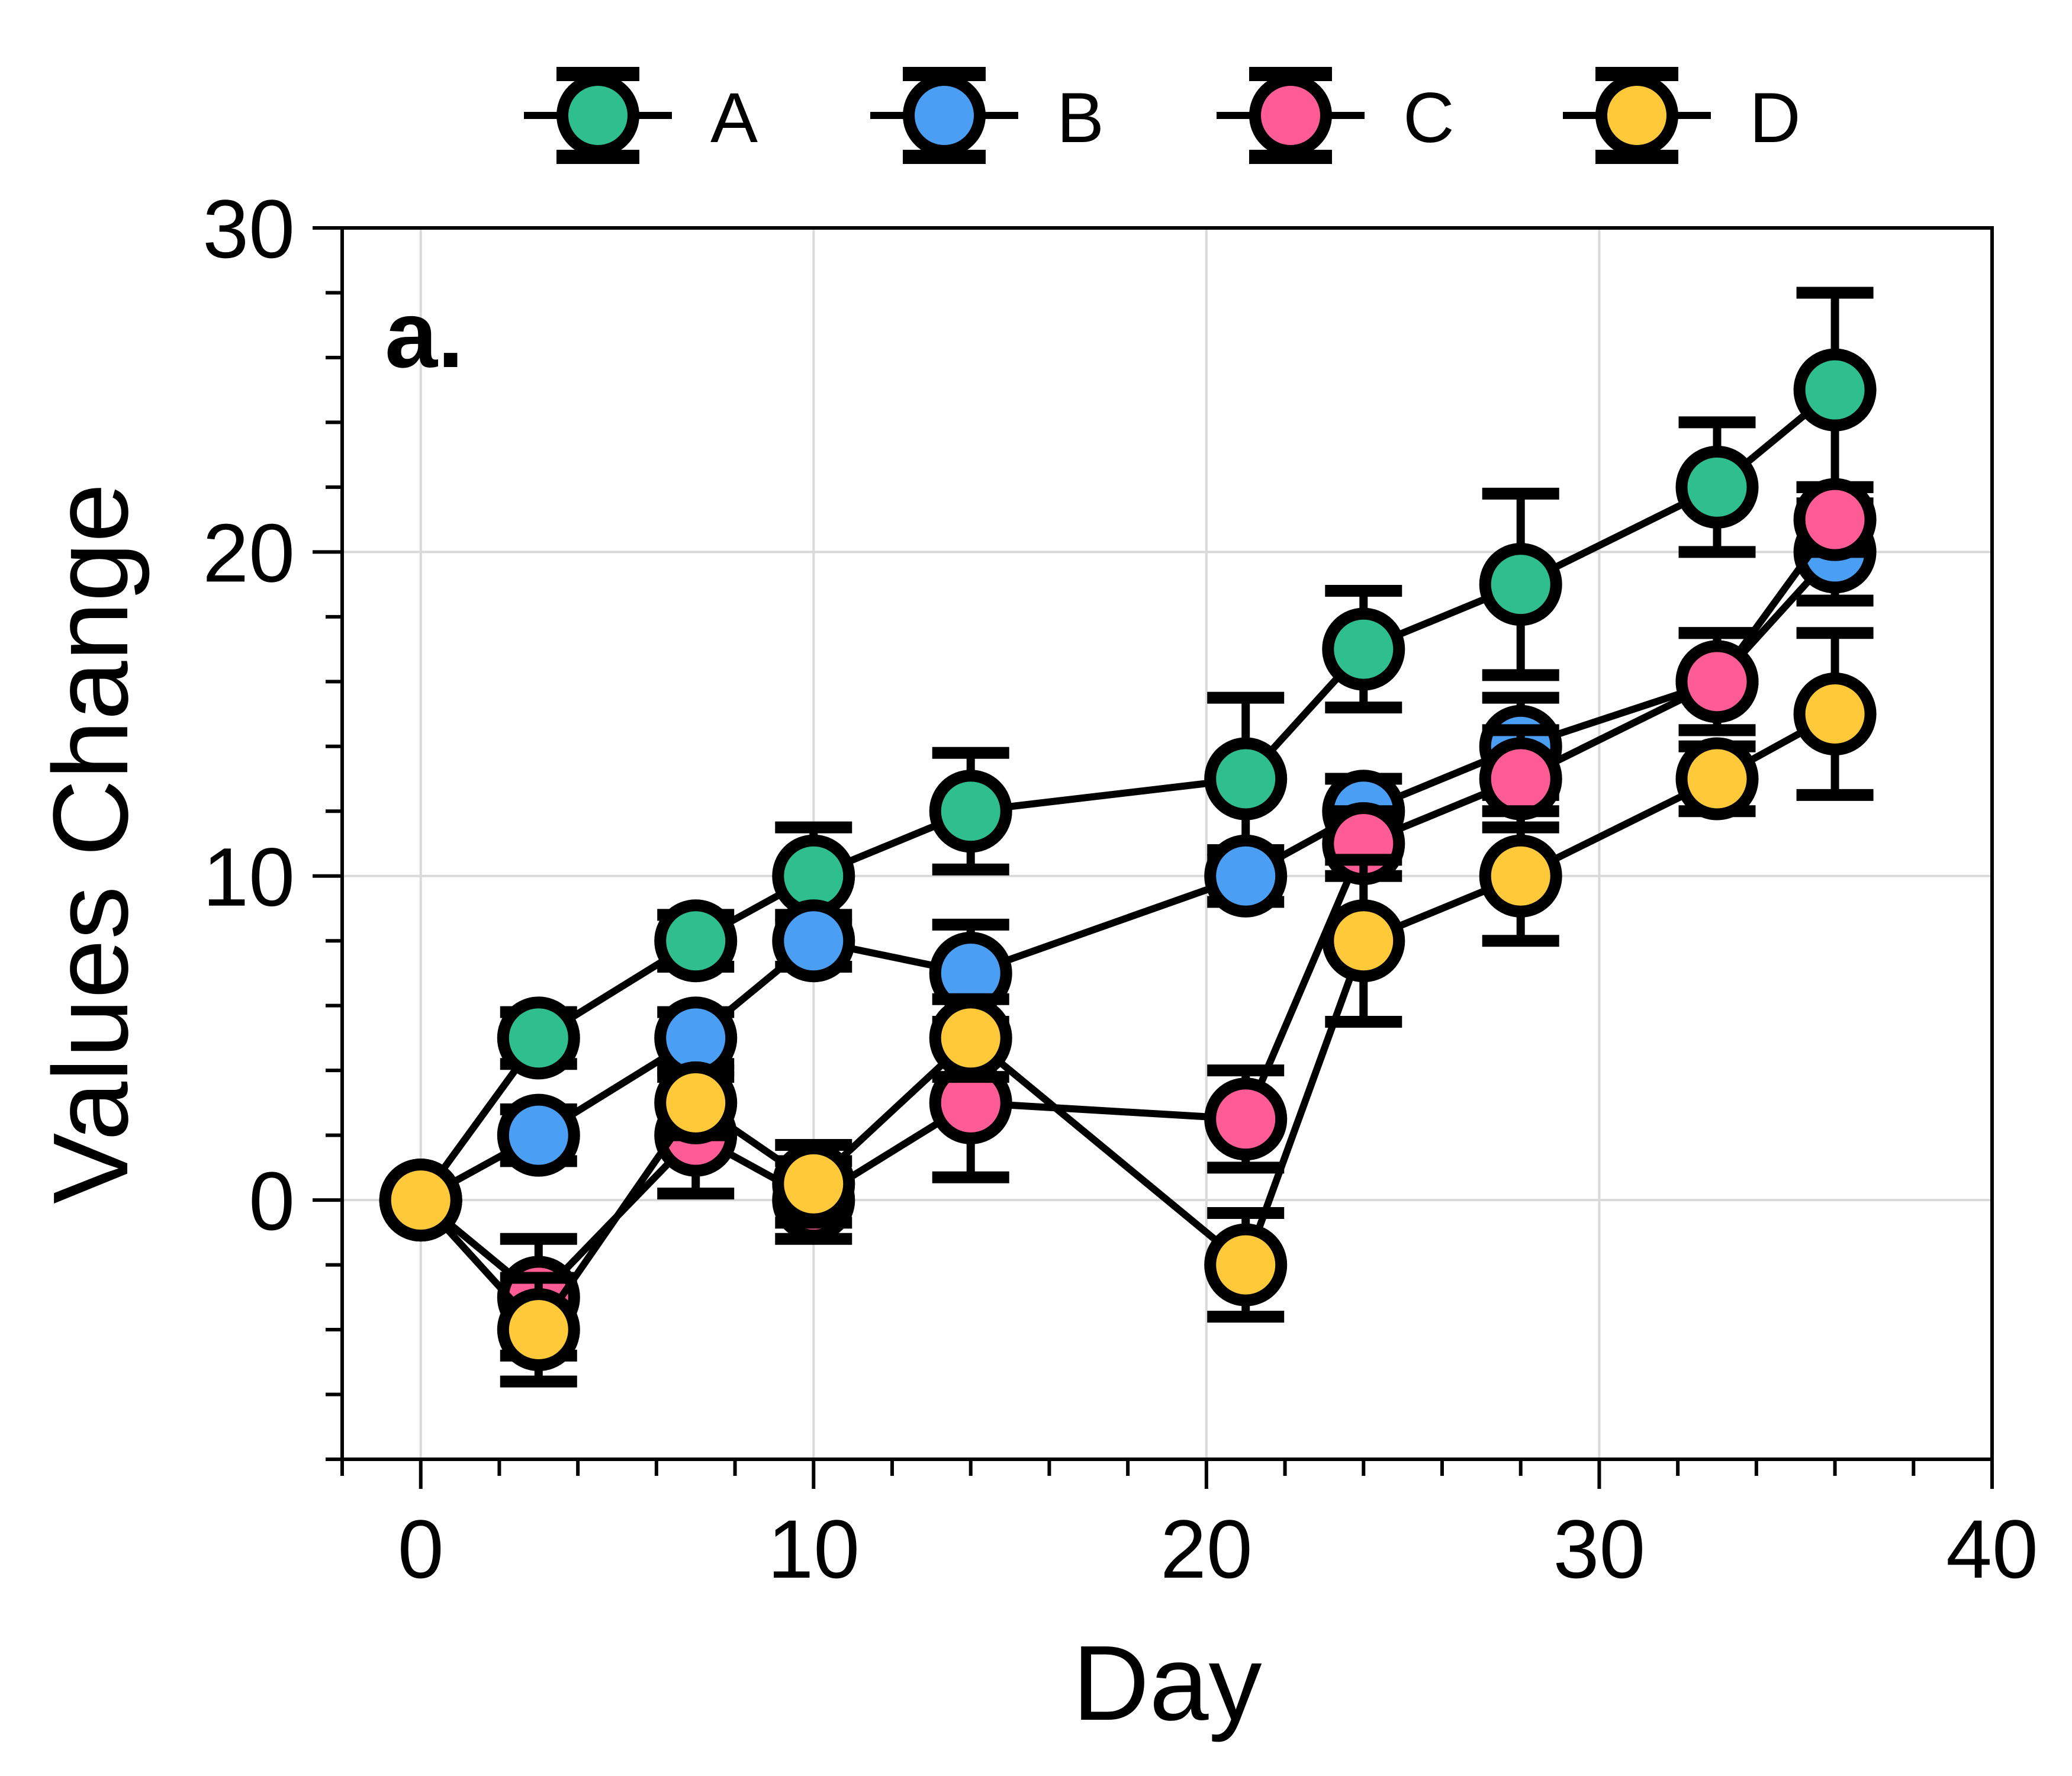 The image size is (2072, 1776). Describe the element at coordinates (1162, 115) in the screenshot. I see `legend: A B C D` at that location.